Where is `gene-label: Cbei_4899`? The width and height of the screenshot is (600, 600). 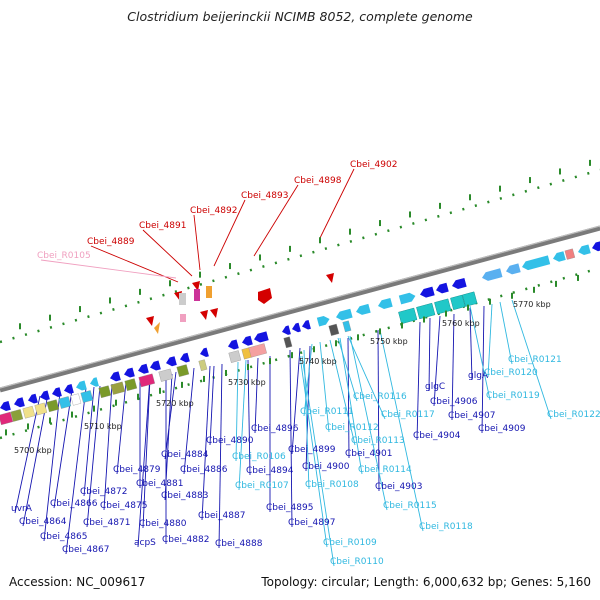 gene-label: Cbei_4899 is located at coordinates (312, 450).